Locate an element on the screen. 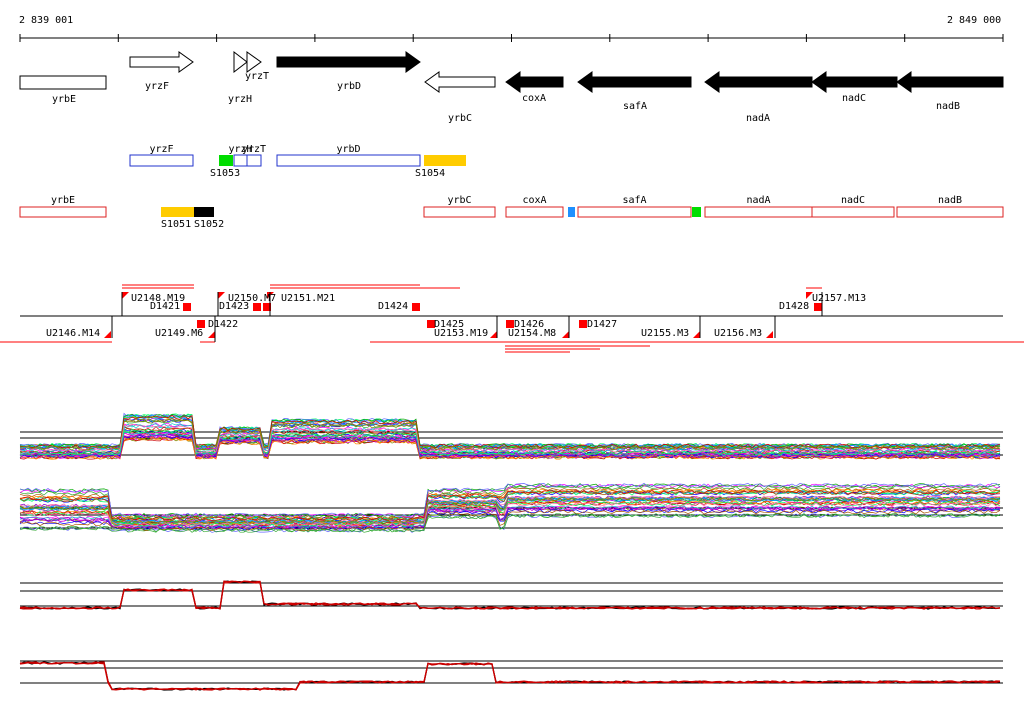 The height and width of the screenshot is (714, 1024). minus-box-yrbE: yrbE is located at coordinates (63, 206).